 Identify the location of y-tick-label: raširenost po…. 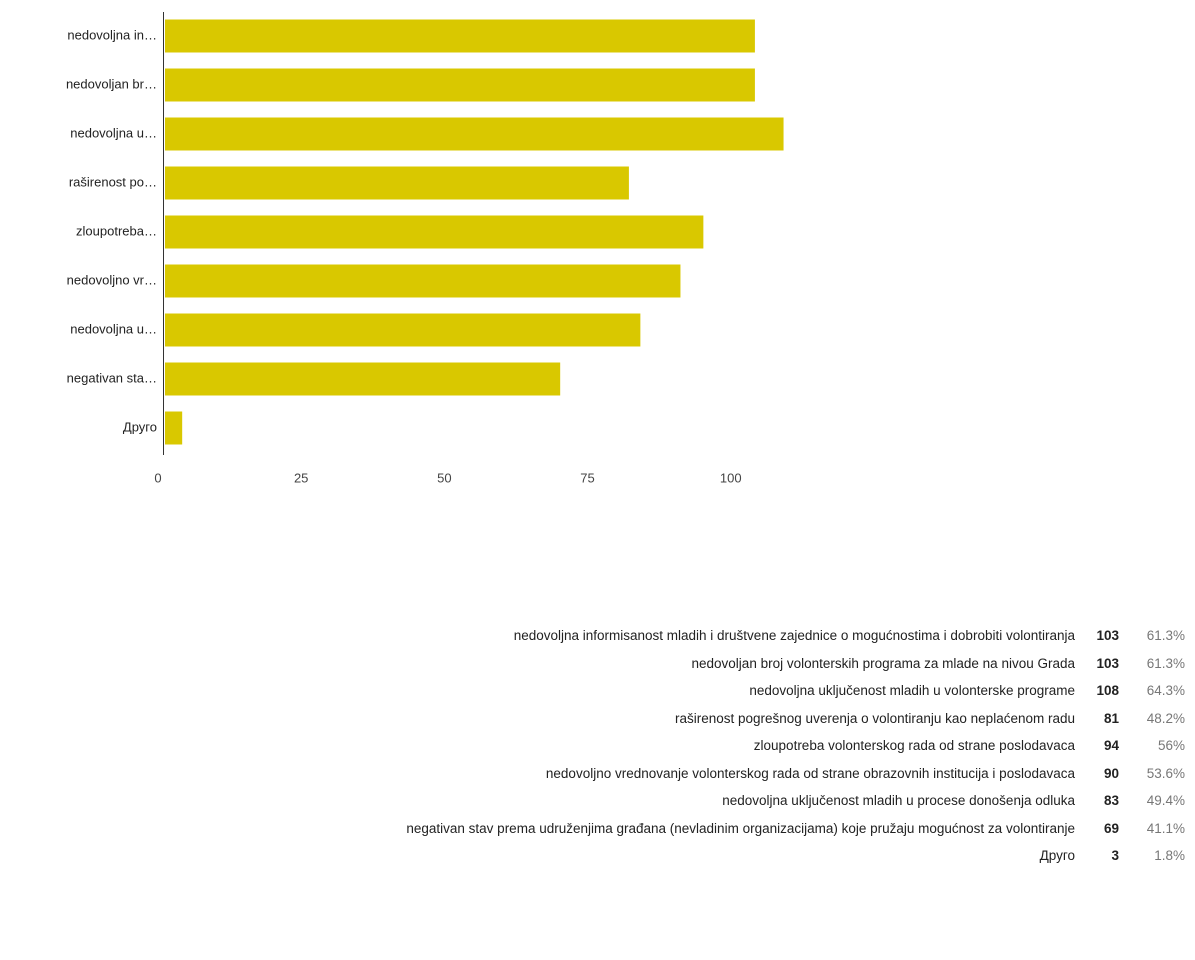
(113, 181).